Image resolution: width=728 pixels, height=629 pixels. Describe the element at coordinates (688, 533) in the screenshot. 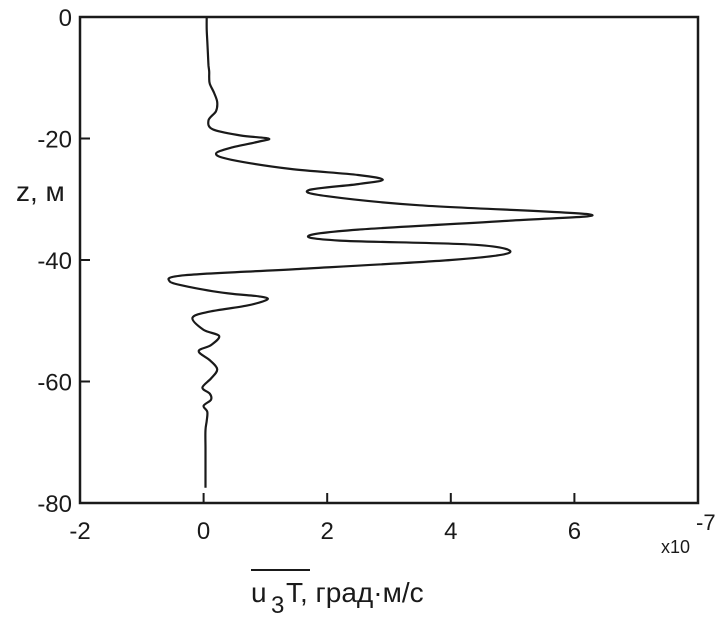

I see `x-axis-multiplier: x10 -7` at that location.